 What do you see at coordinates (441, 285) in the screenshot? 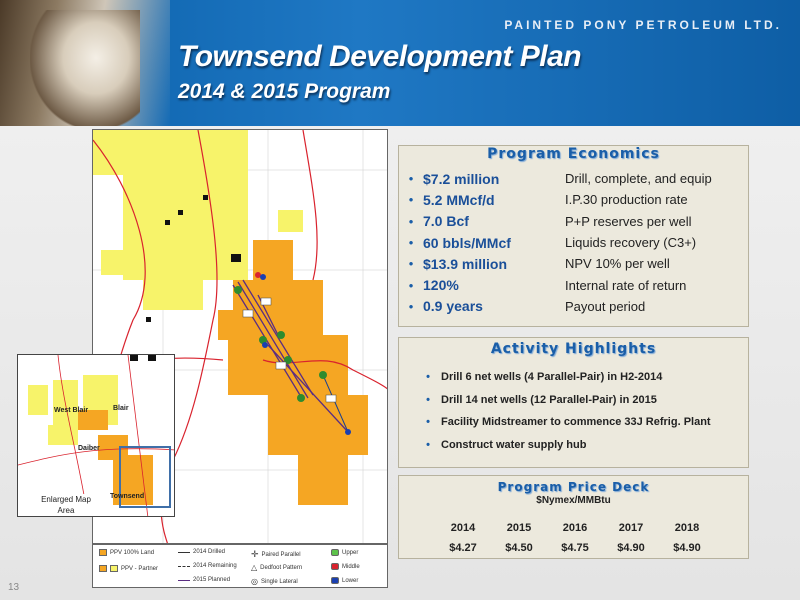
I see `economics-value: 120%` at bounding box center [441, 285].